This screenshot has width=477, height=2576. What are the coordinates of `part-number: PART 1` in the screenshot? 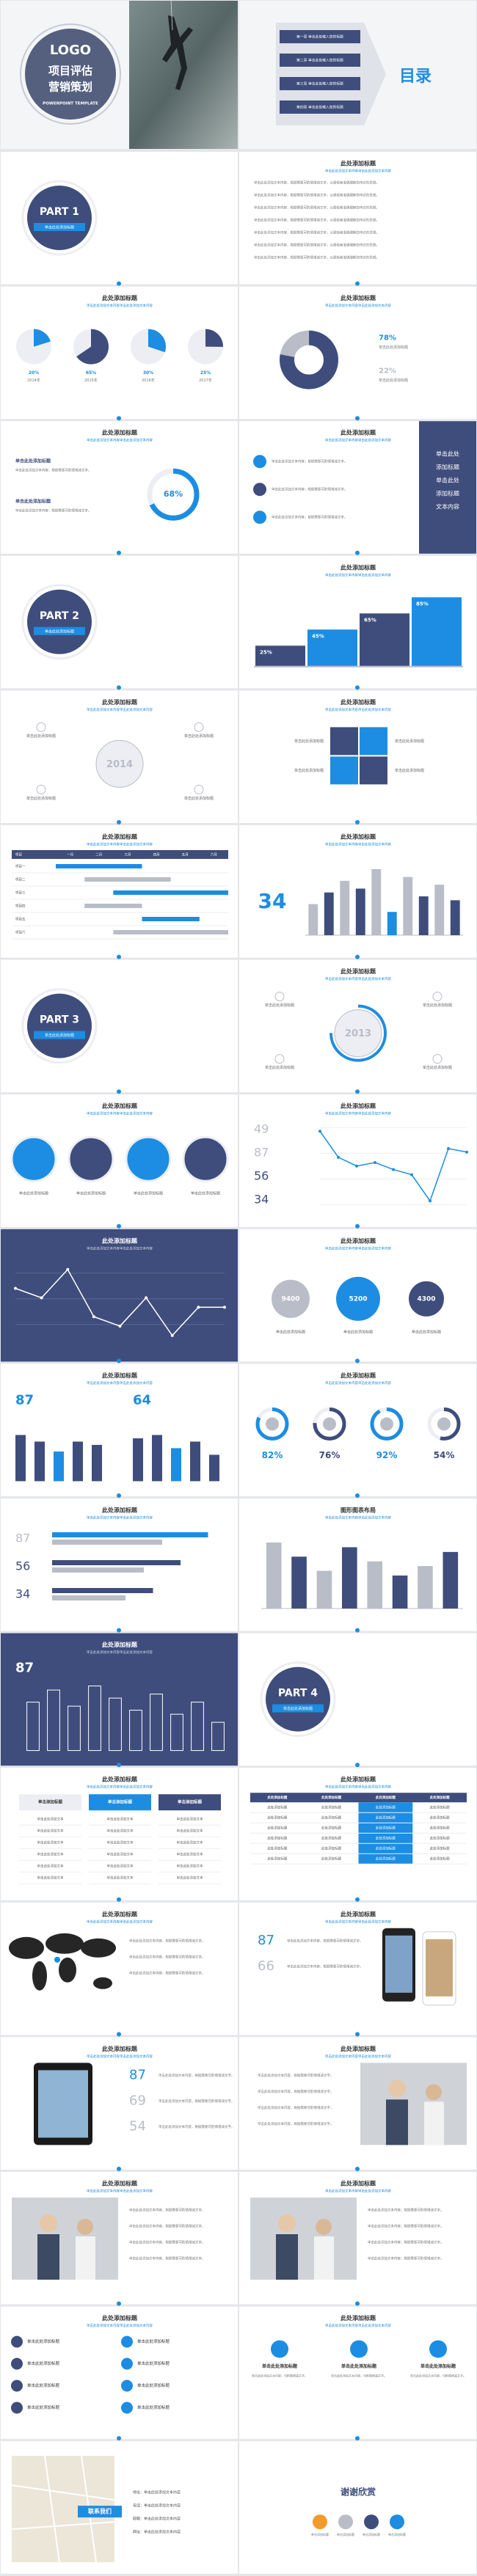 It's located at (59, 212).